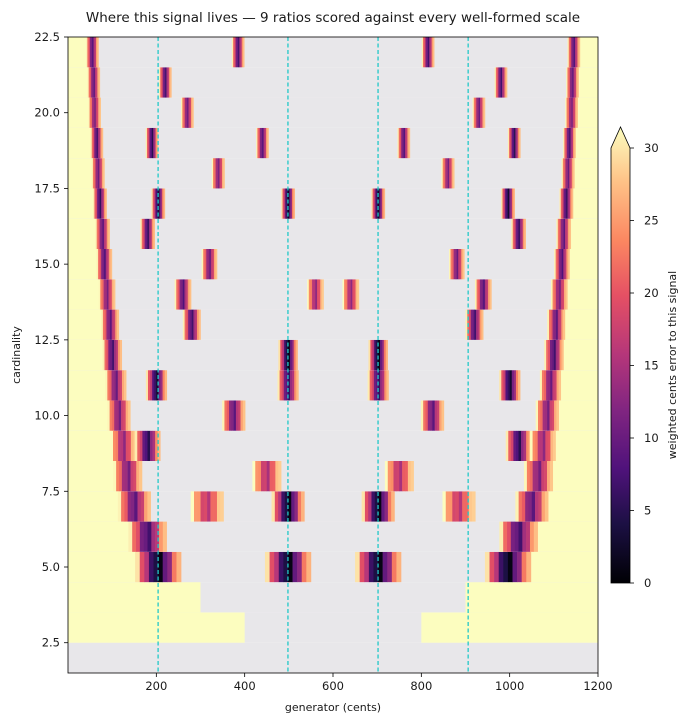 This screenshot has width=688, height=727. Describe the element at coordinates (651, 366) in the screenshot. I see `colorbar-tick-label: 15` at that location.